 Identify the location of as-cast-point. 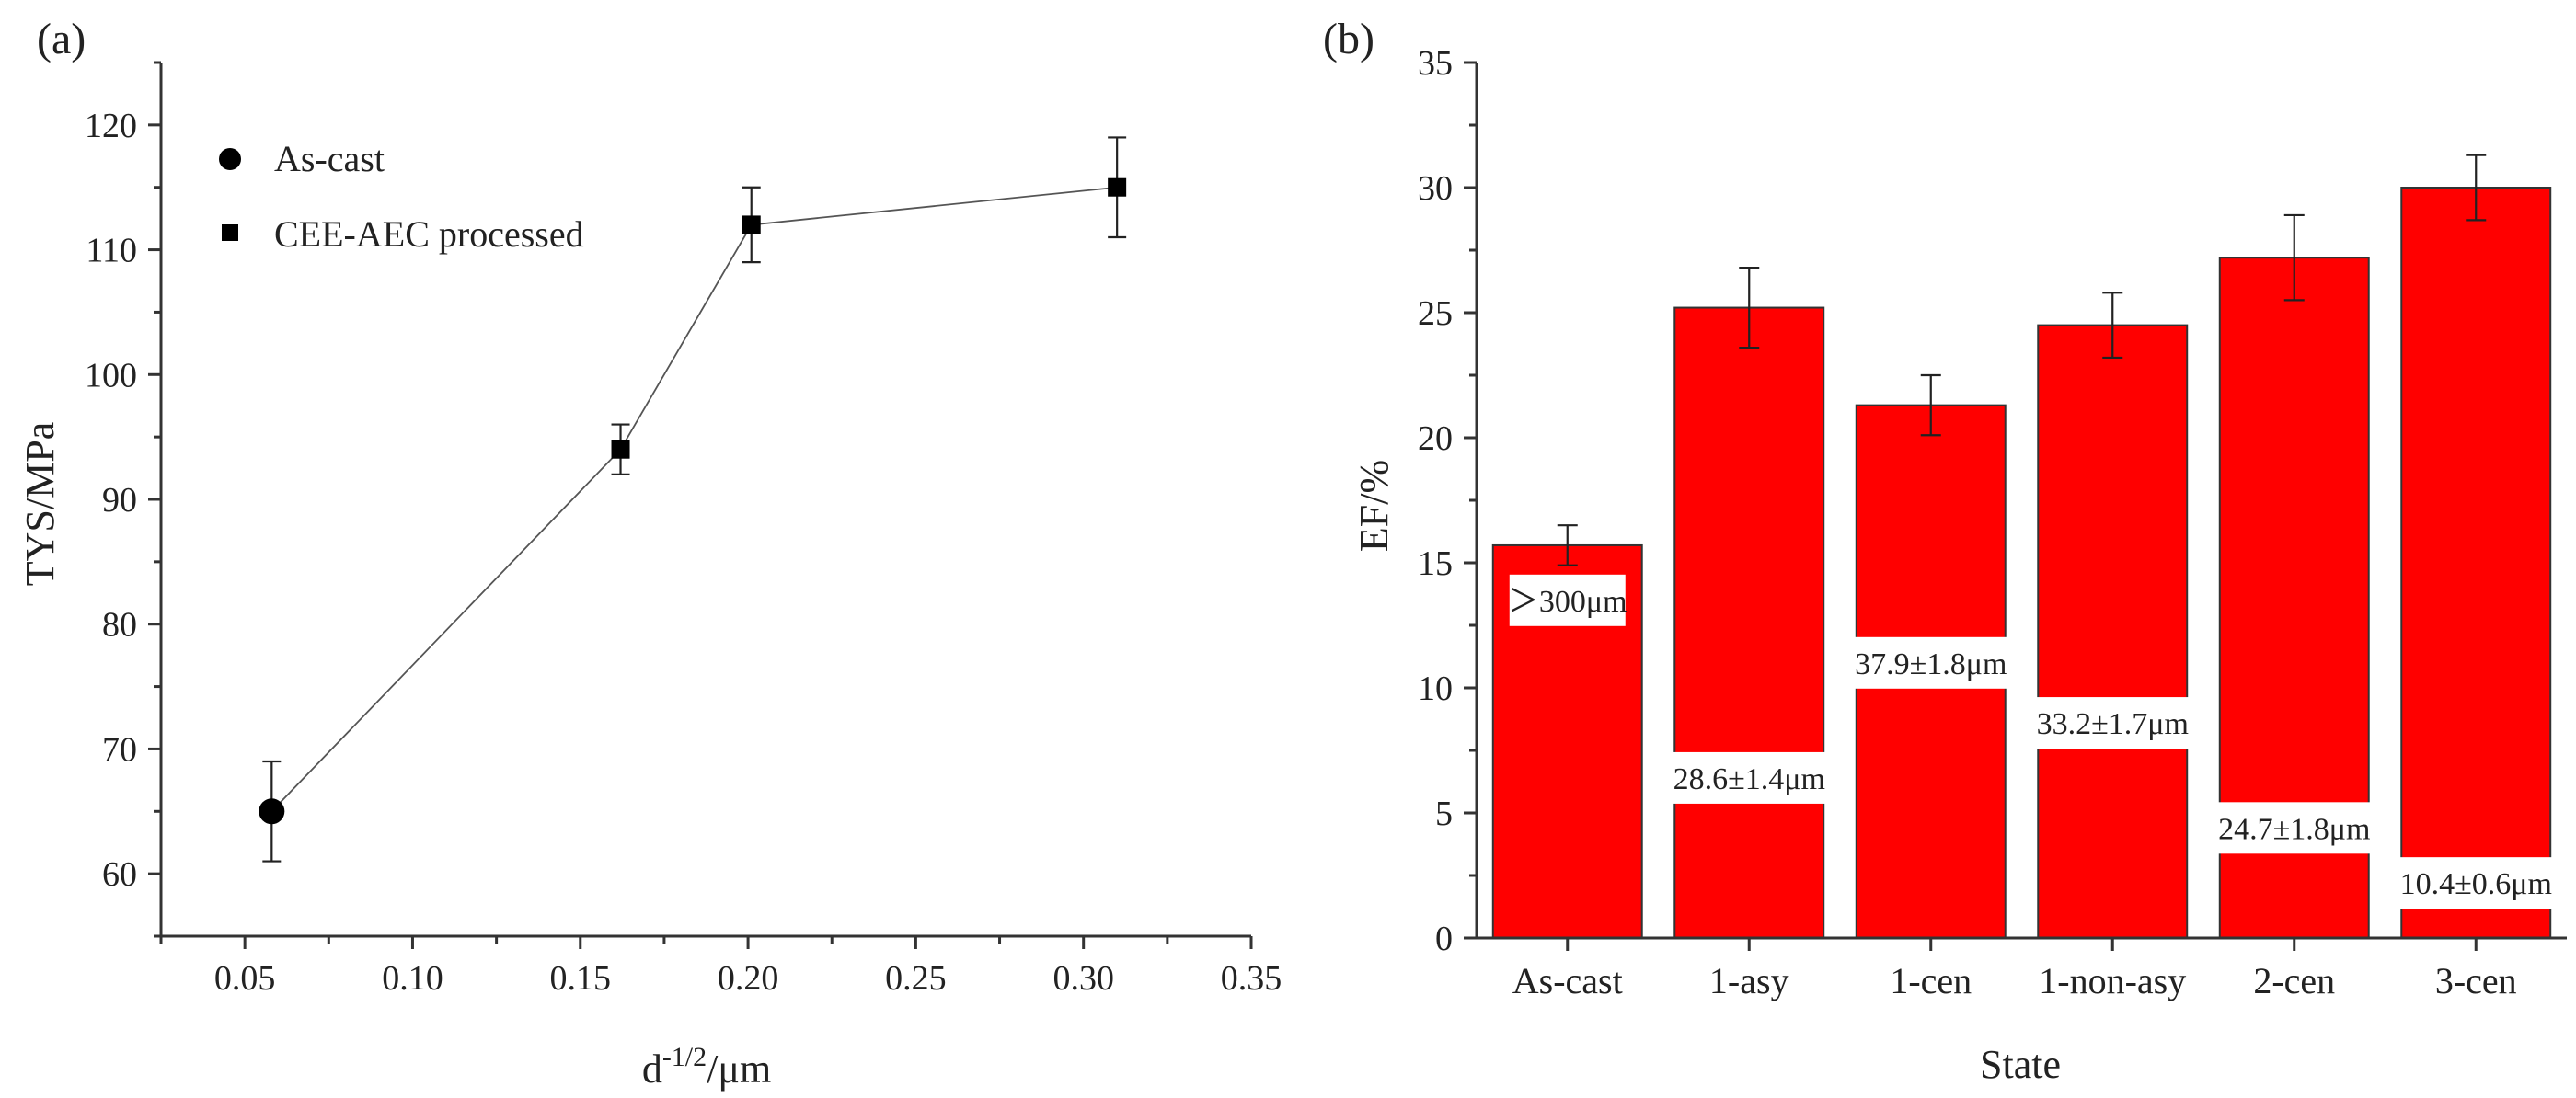
(272, 812).